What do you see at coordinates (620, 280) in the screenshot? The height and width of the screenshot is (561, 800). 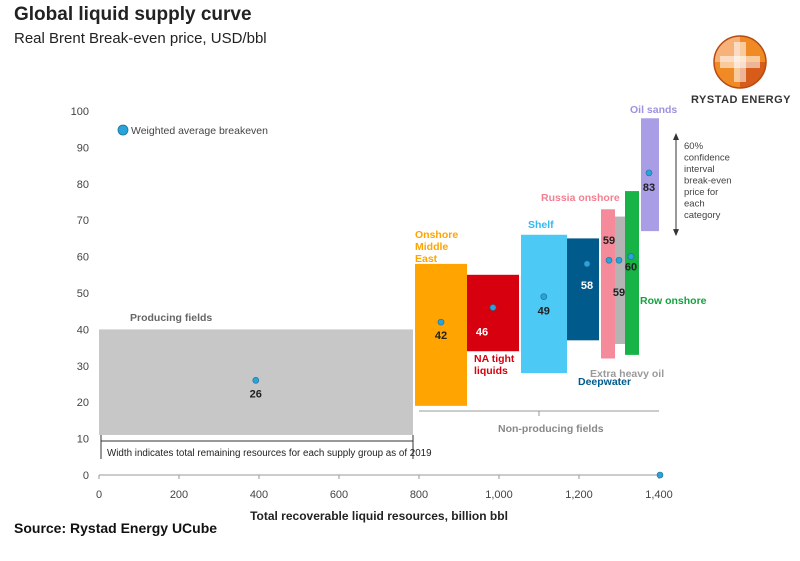 I see `bar-extra-heavy-oil` at bounding box center [620, 280].